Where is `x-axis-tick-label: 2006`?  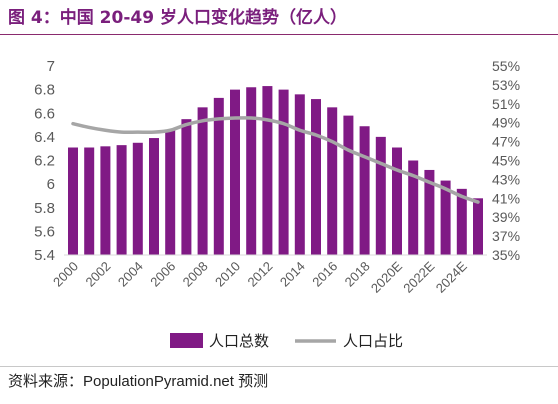 x-axis-tick-label: 2006 is located at coordinates (162, 274).